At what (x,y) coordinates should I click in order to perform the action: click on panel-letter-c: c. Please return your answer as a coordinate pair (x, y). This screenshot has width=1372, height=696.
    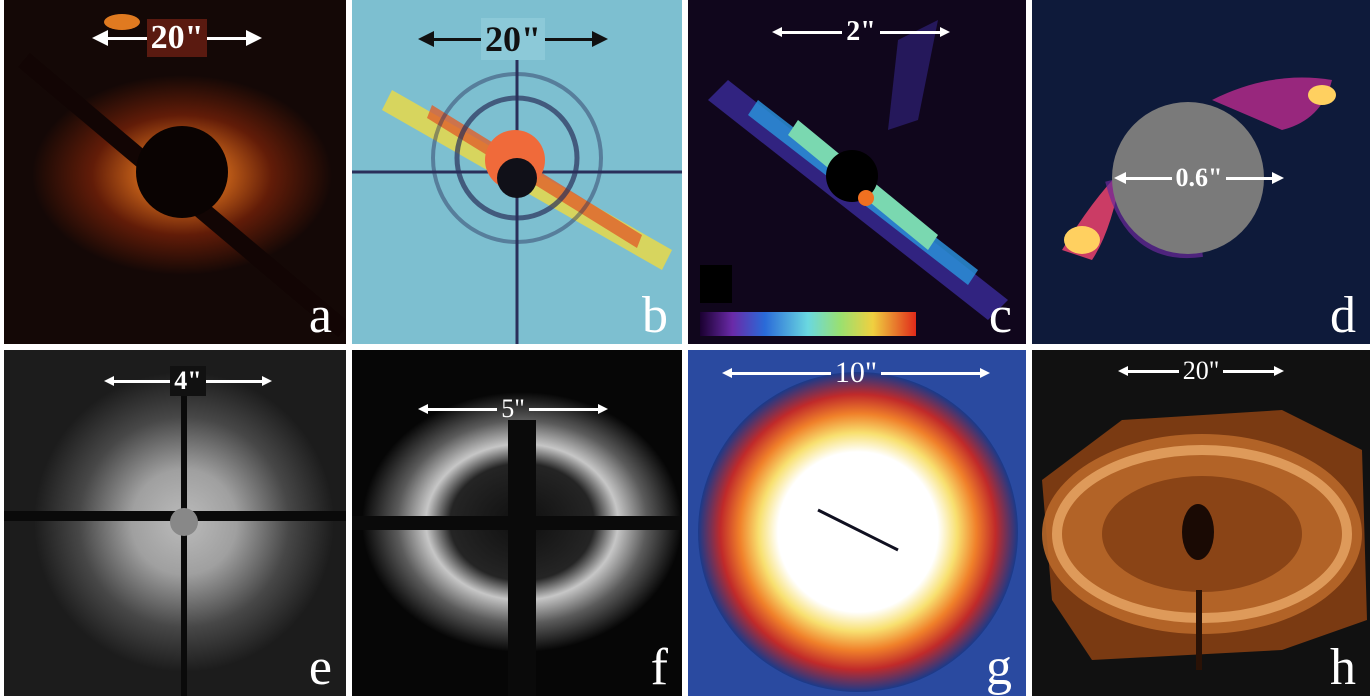
    Looking at the image, I should click on (1000, 315).